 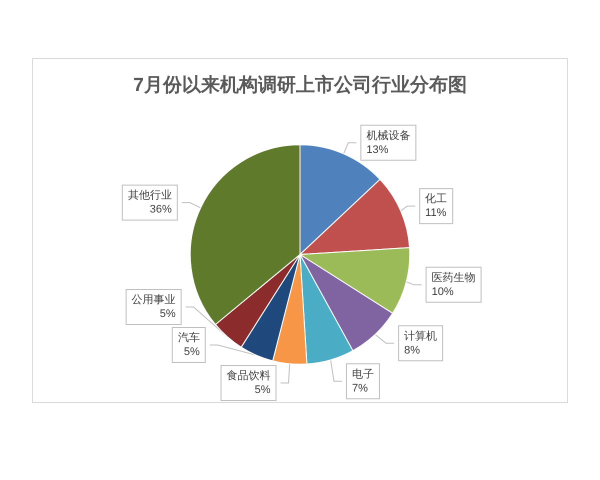 What do you see at coordinates (436, 213) in the screenshot?
I see `data-label: 11%` at bounding box center [436, 213].